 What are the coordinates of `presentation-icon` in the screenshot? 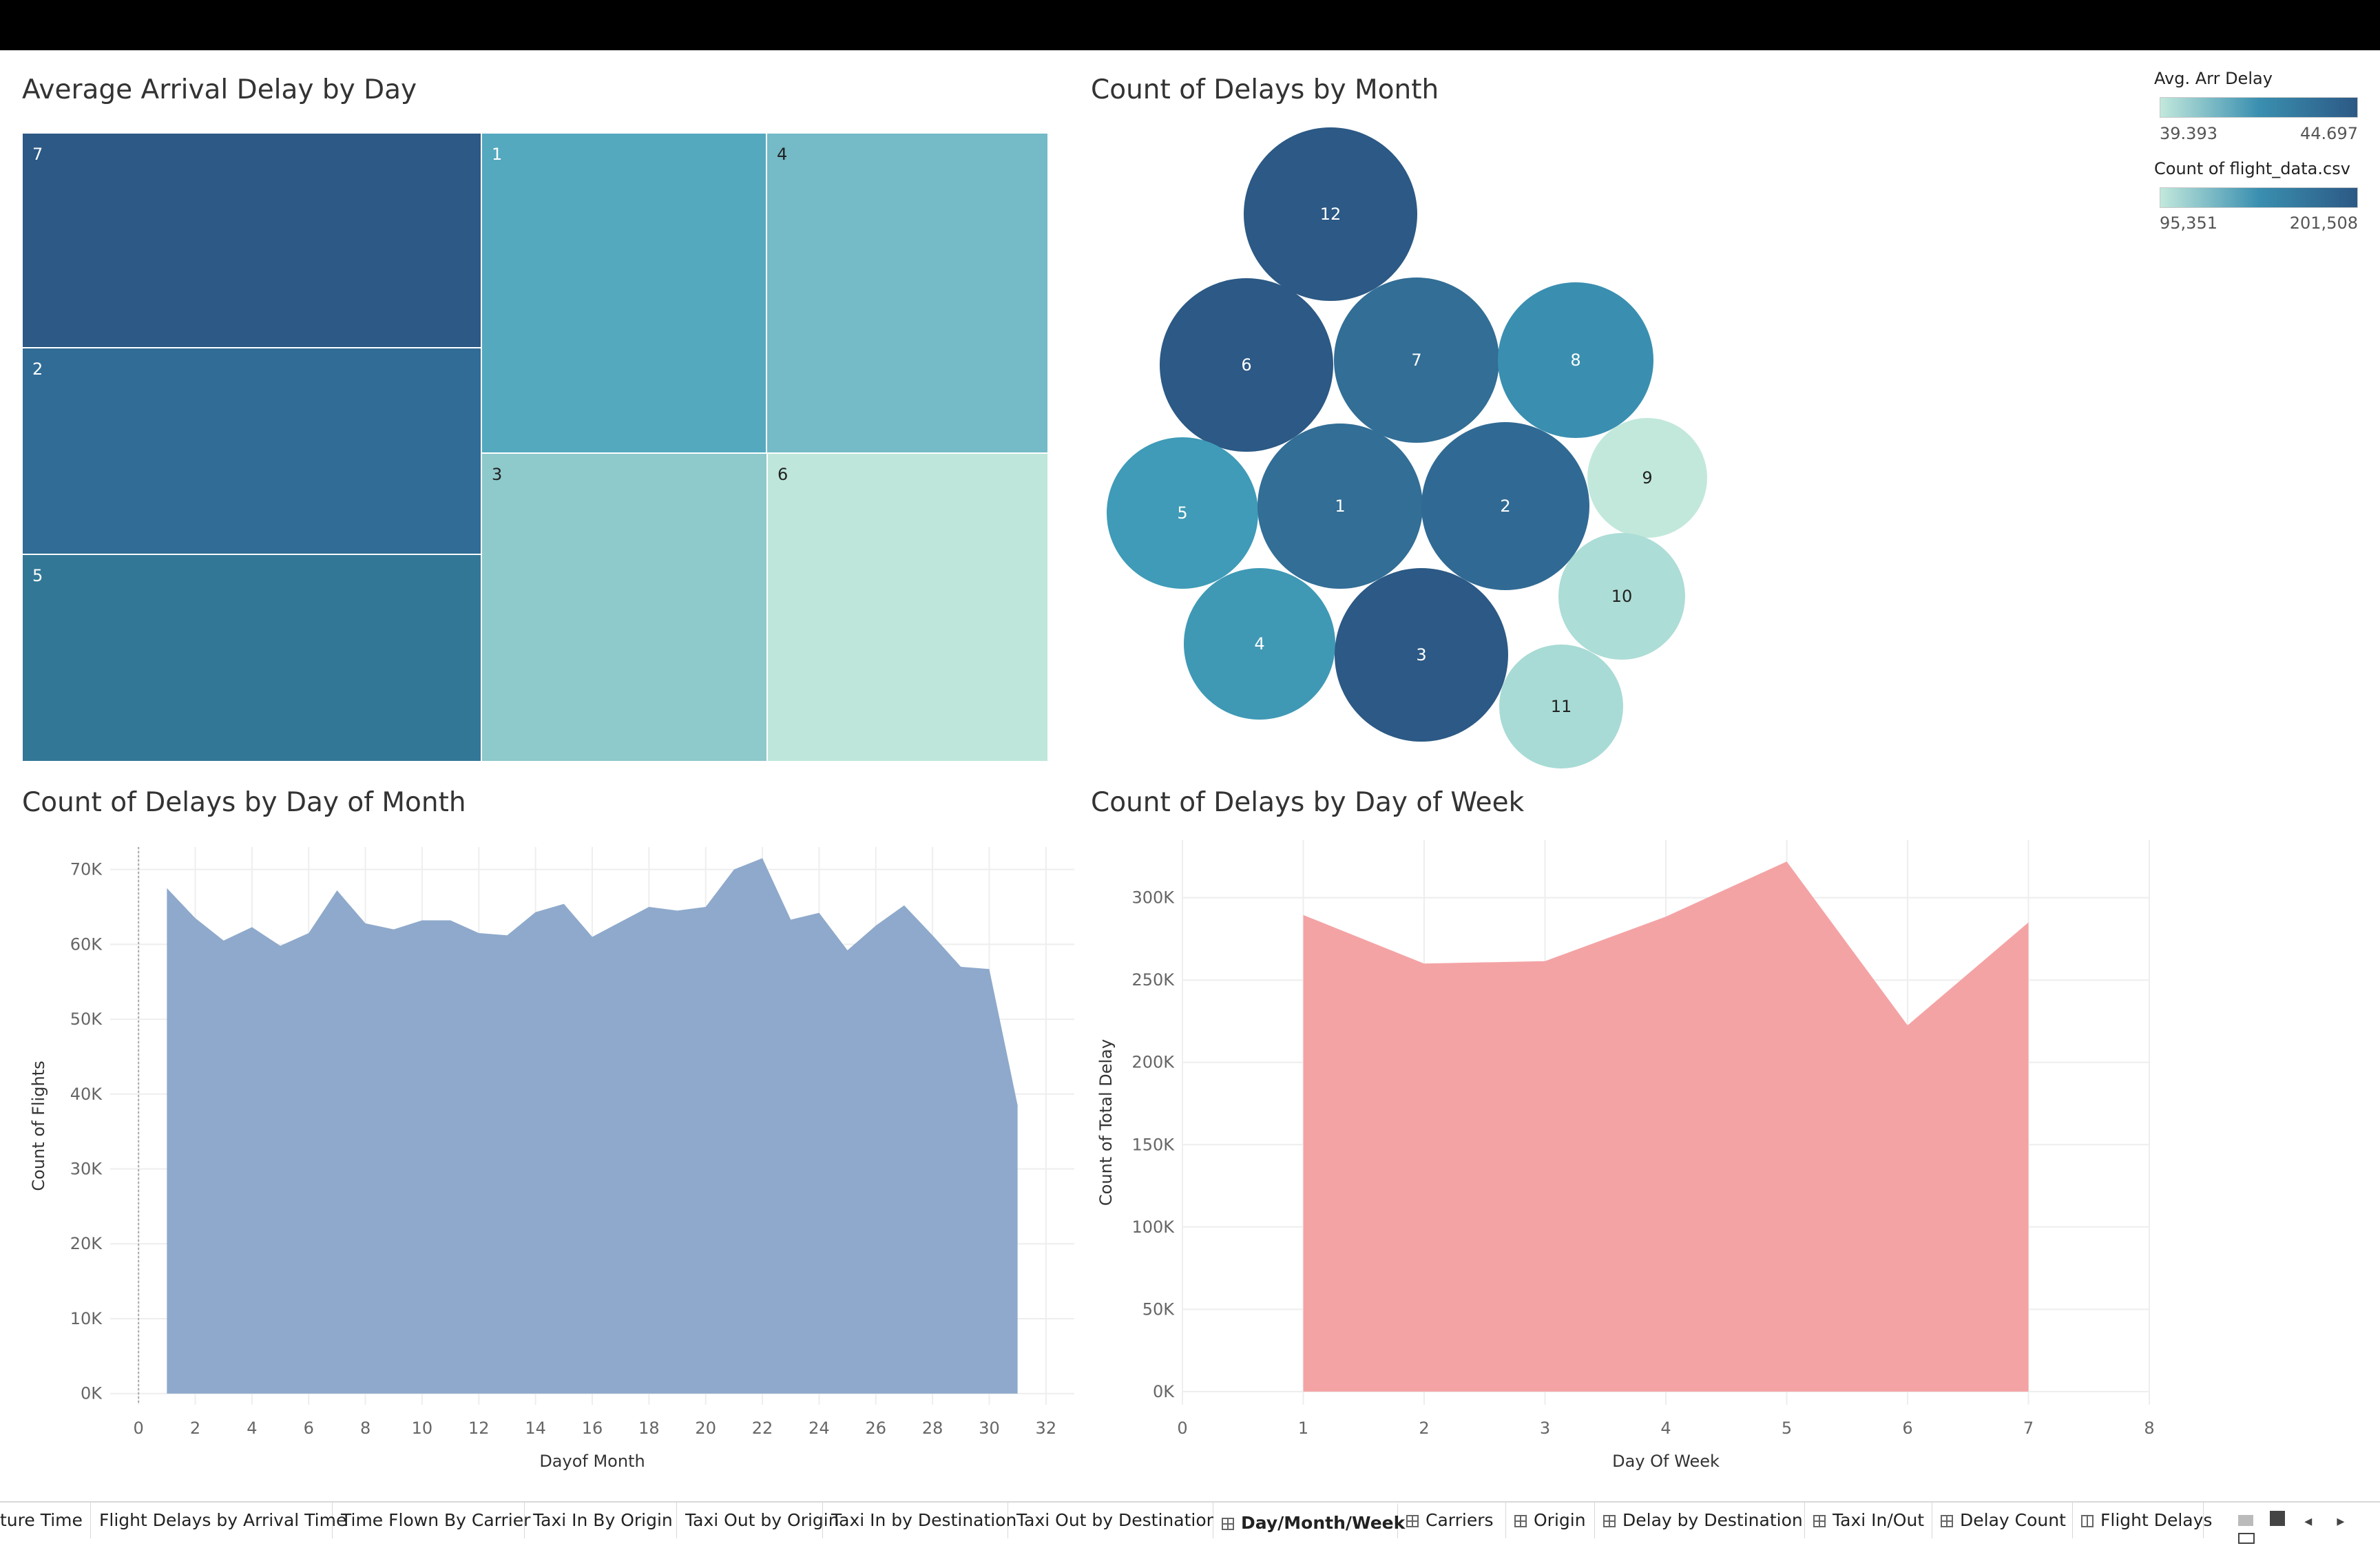 It's located at (2246, 1538).